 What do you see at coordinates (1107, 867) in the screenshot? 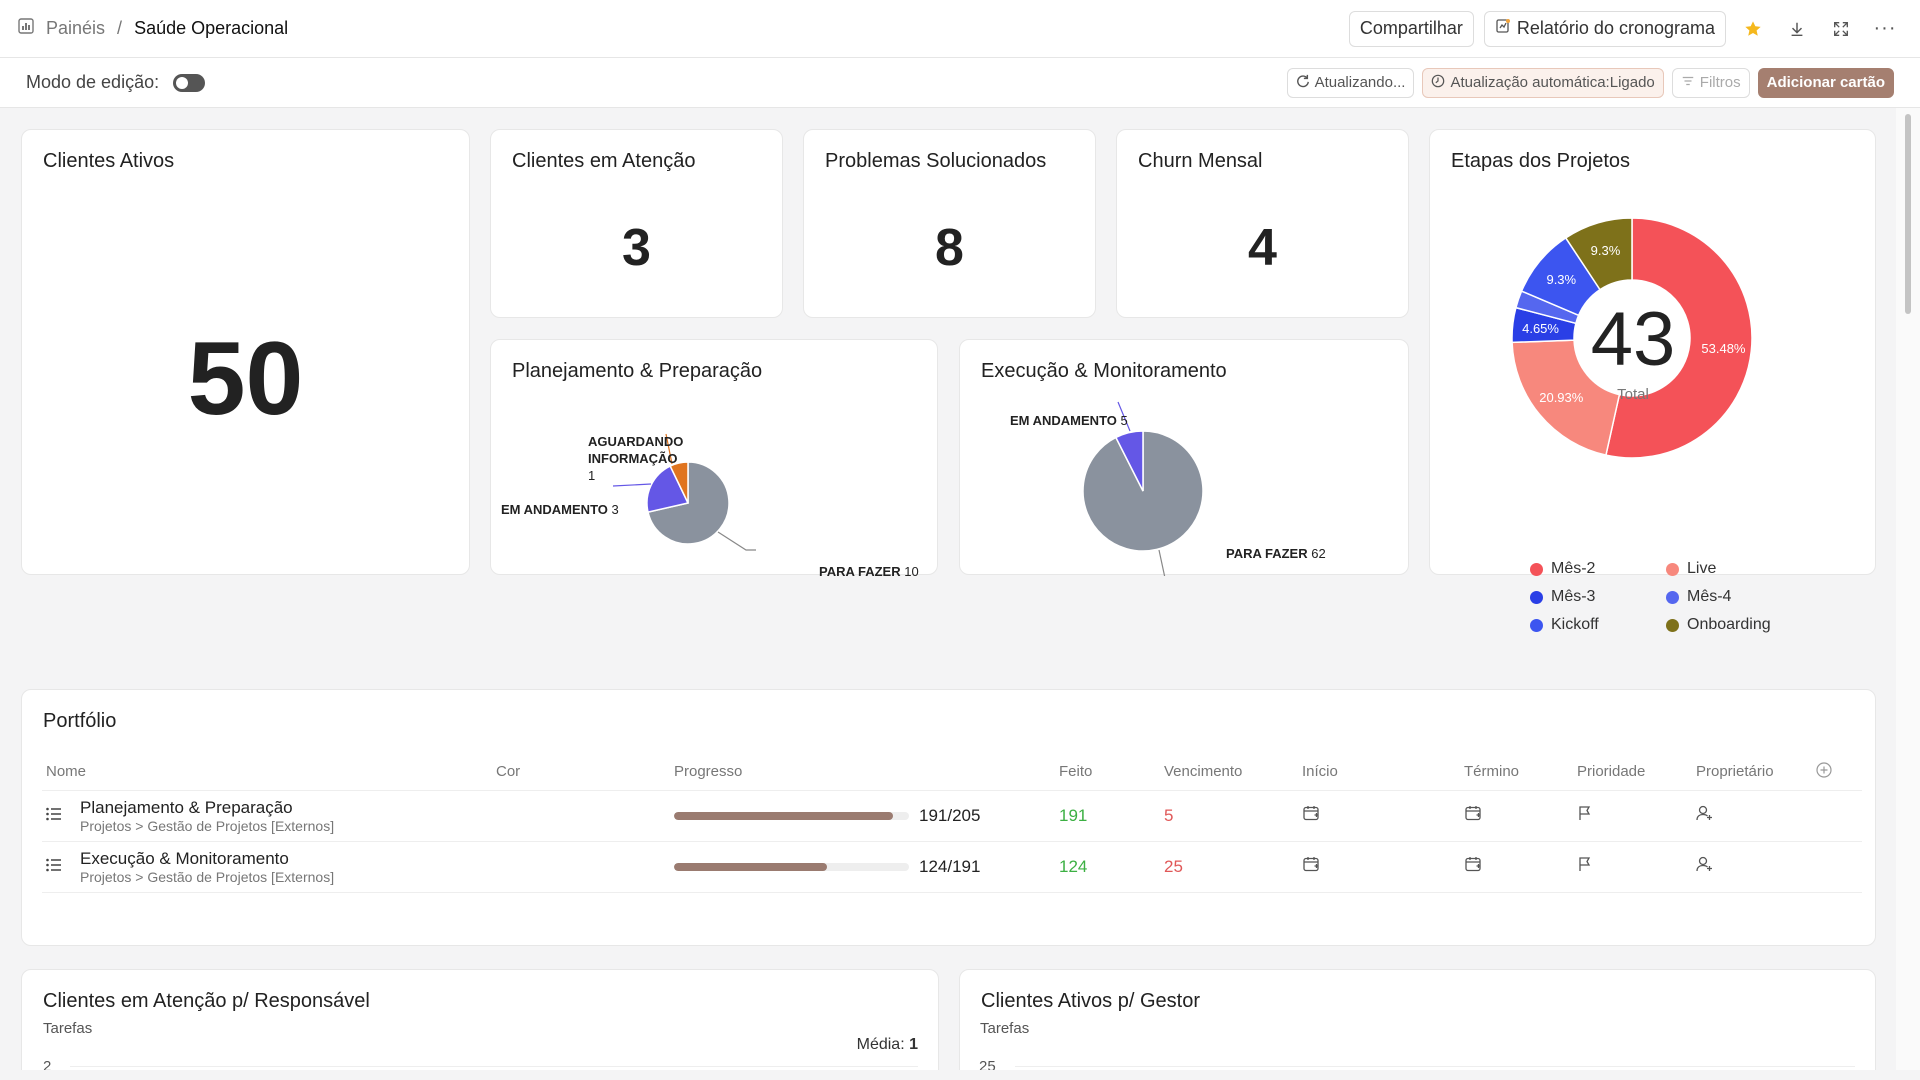
I see `row-done: 124` at bounding box center [1107, 867].